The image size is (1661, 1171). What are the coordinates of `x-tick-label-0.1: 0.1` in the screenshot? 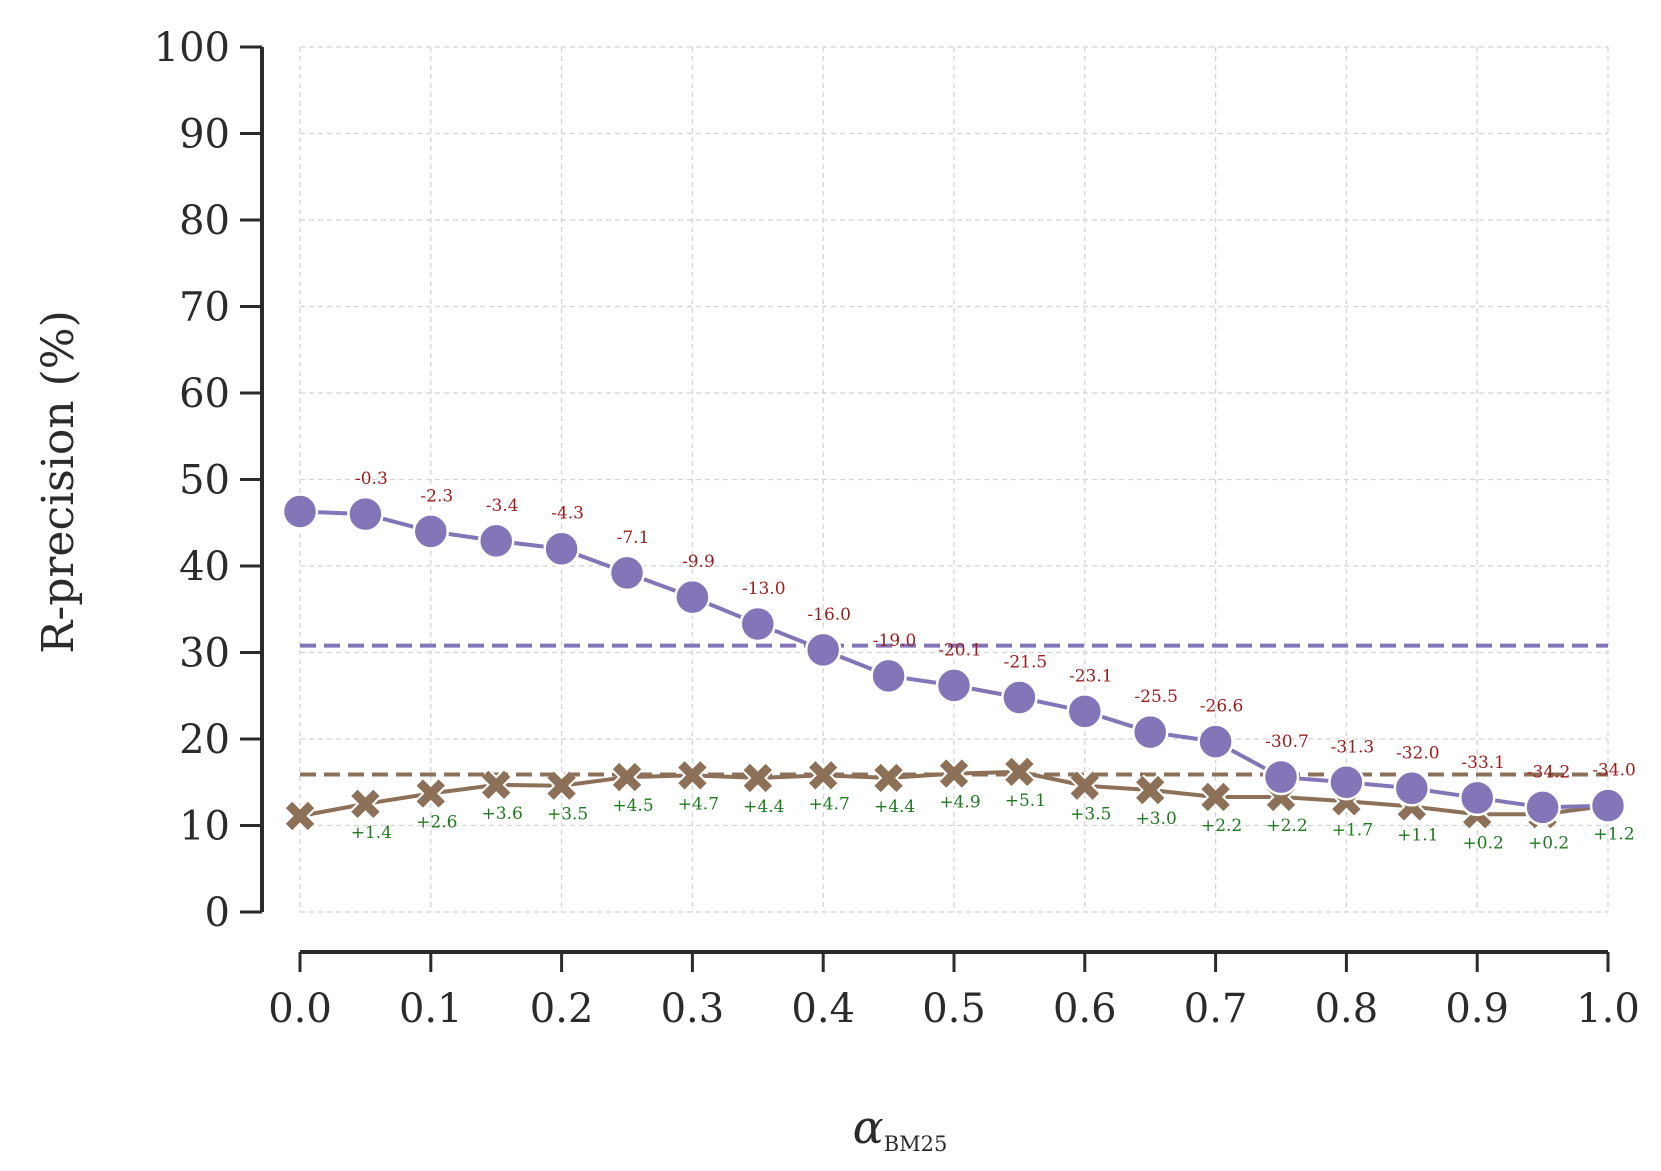 It's located at (431, 1009).